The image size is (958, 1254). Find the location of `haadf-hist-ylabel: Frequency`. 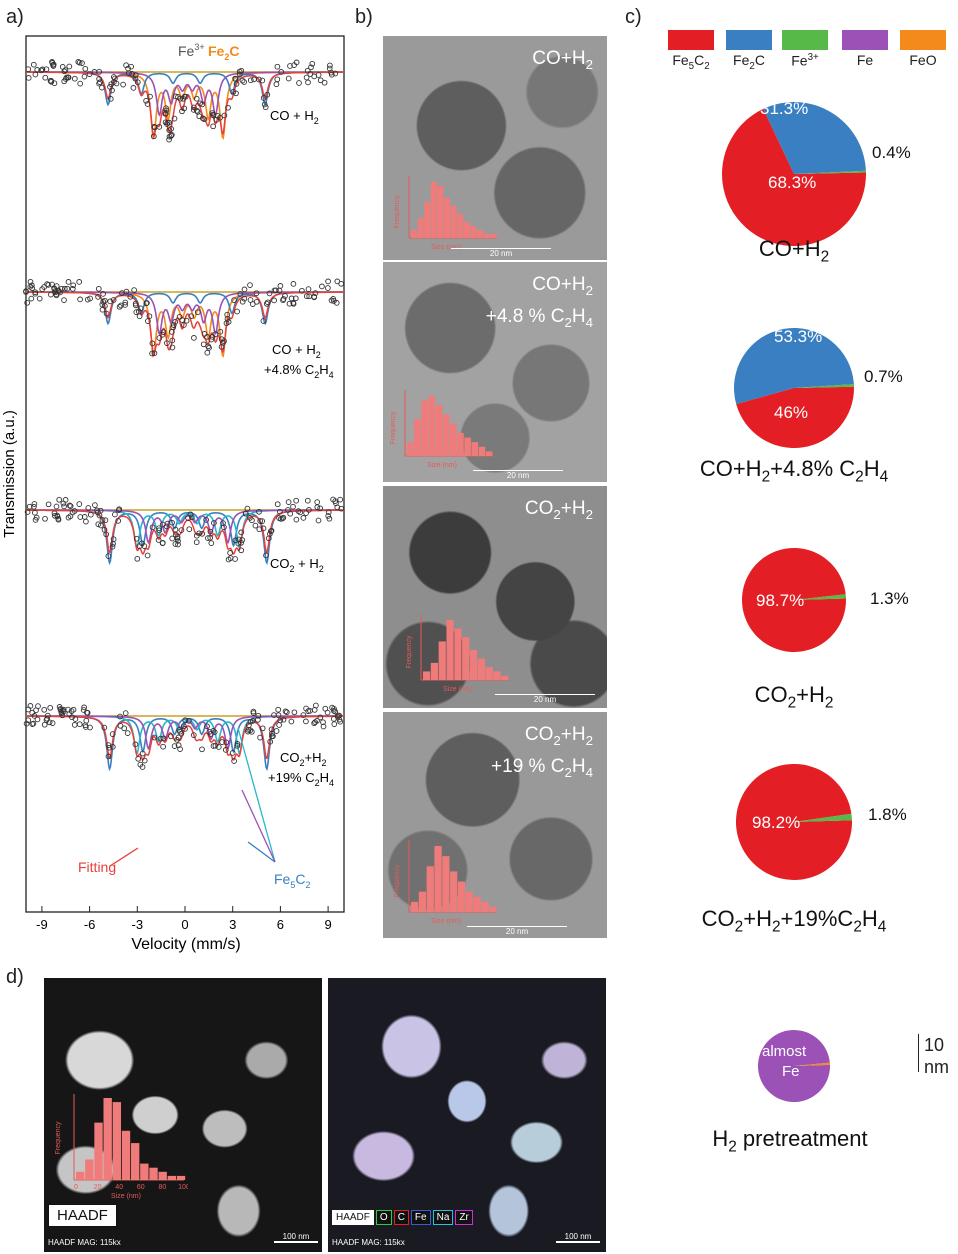

haadf-hist-ylabel: Frequency is located at coordinates (58, 1138).